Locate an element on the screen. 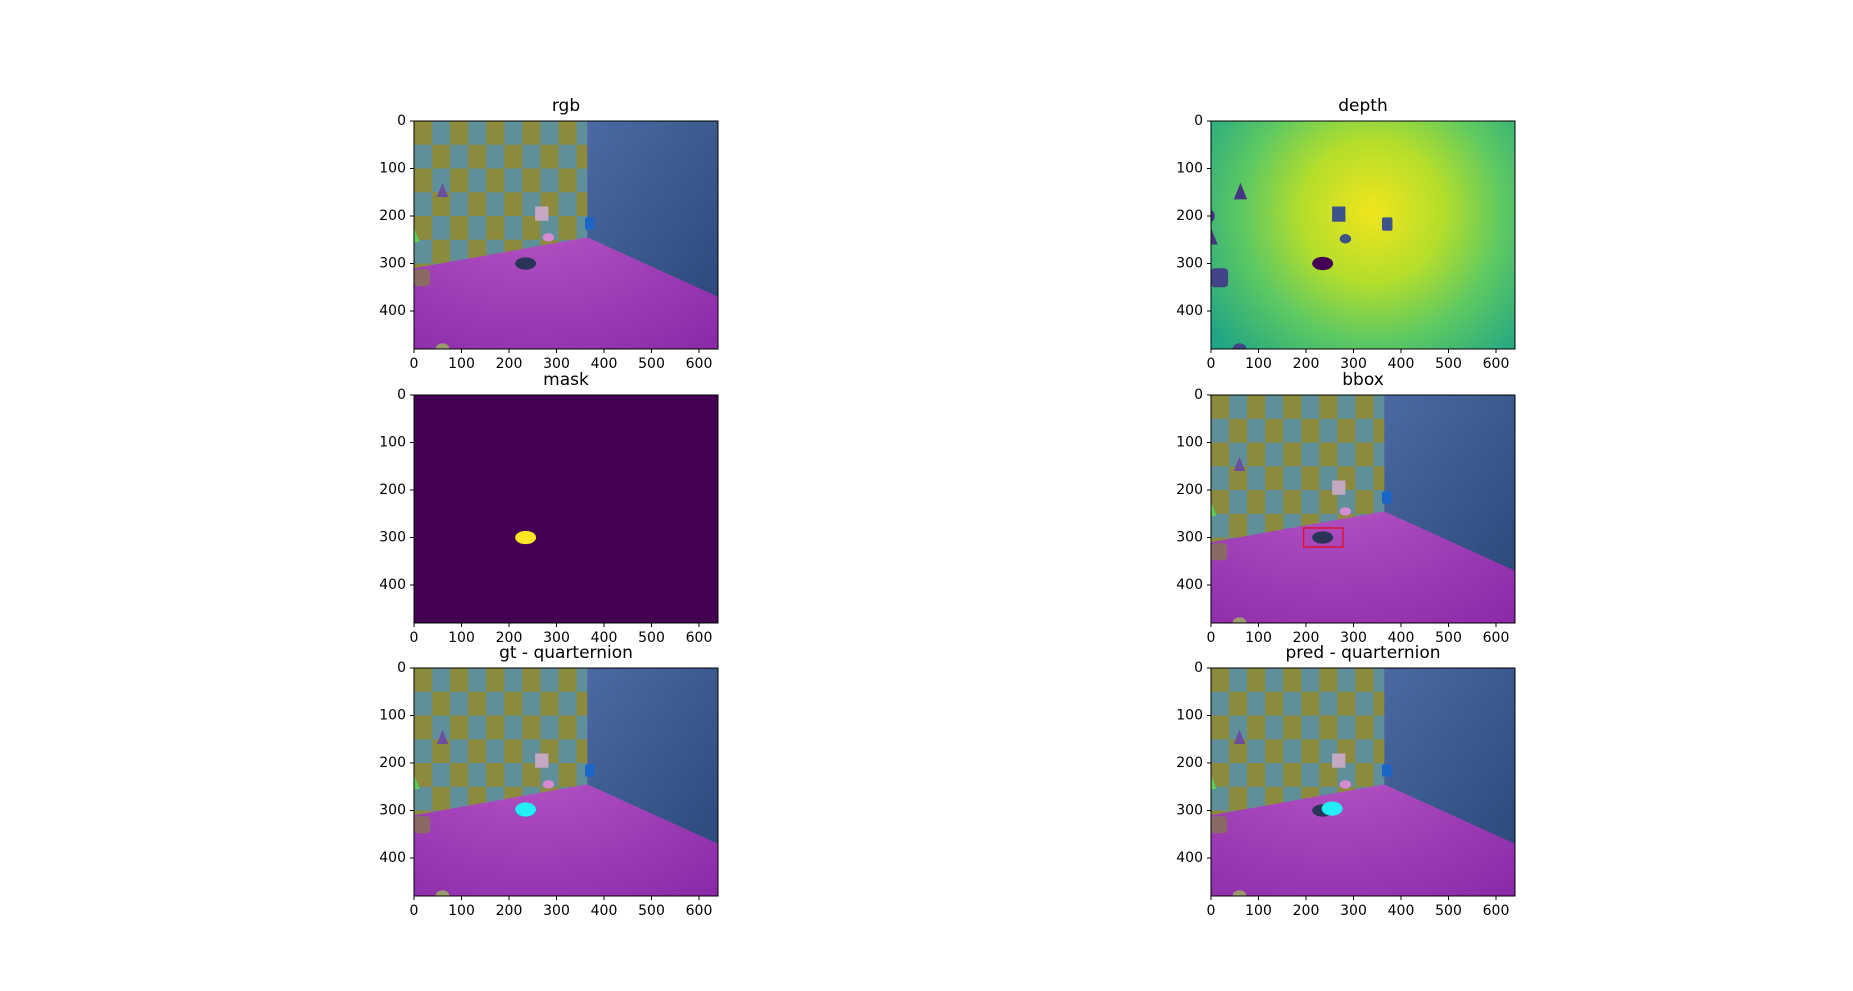  panel-title: depth is located at coordinates (1362, 106).